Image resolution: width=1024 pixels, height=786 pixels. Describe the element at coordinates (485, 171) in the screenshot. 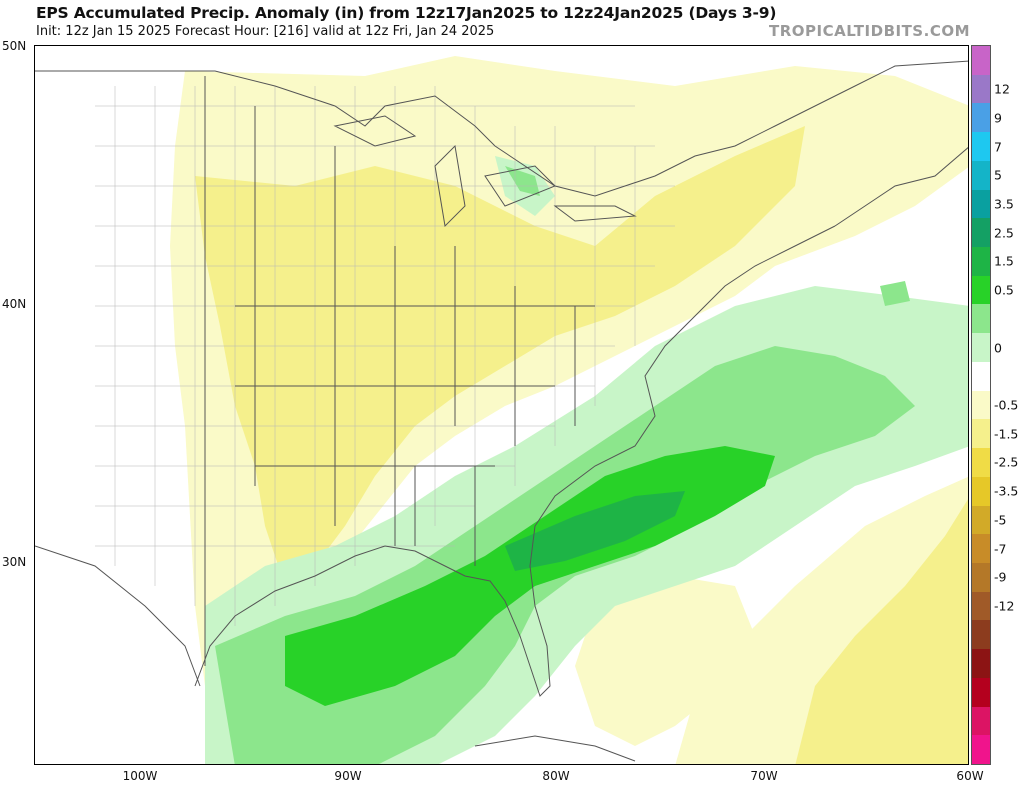

I see `great-lakes` at that location.